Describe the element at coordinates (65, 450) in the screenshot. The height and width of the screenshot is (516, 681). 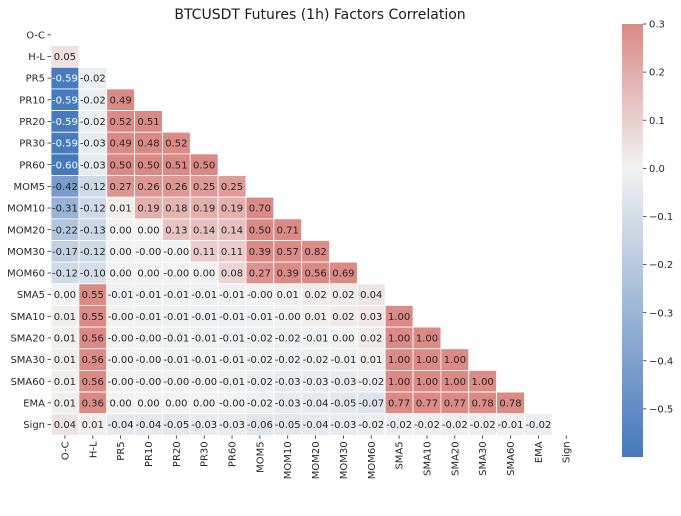
I see `x-tick-label: O-C` at that location.